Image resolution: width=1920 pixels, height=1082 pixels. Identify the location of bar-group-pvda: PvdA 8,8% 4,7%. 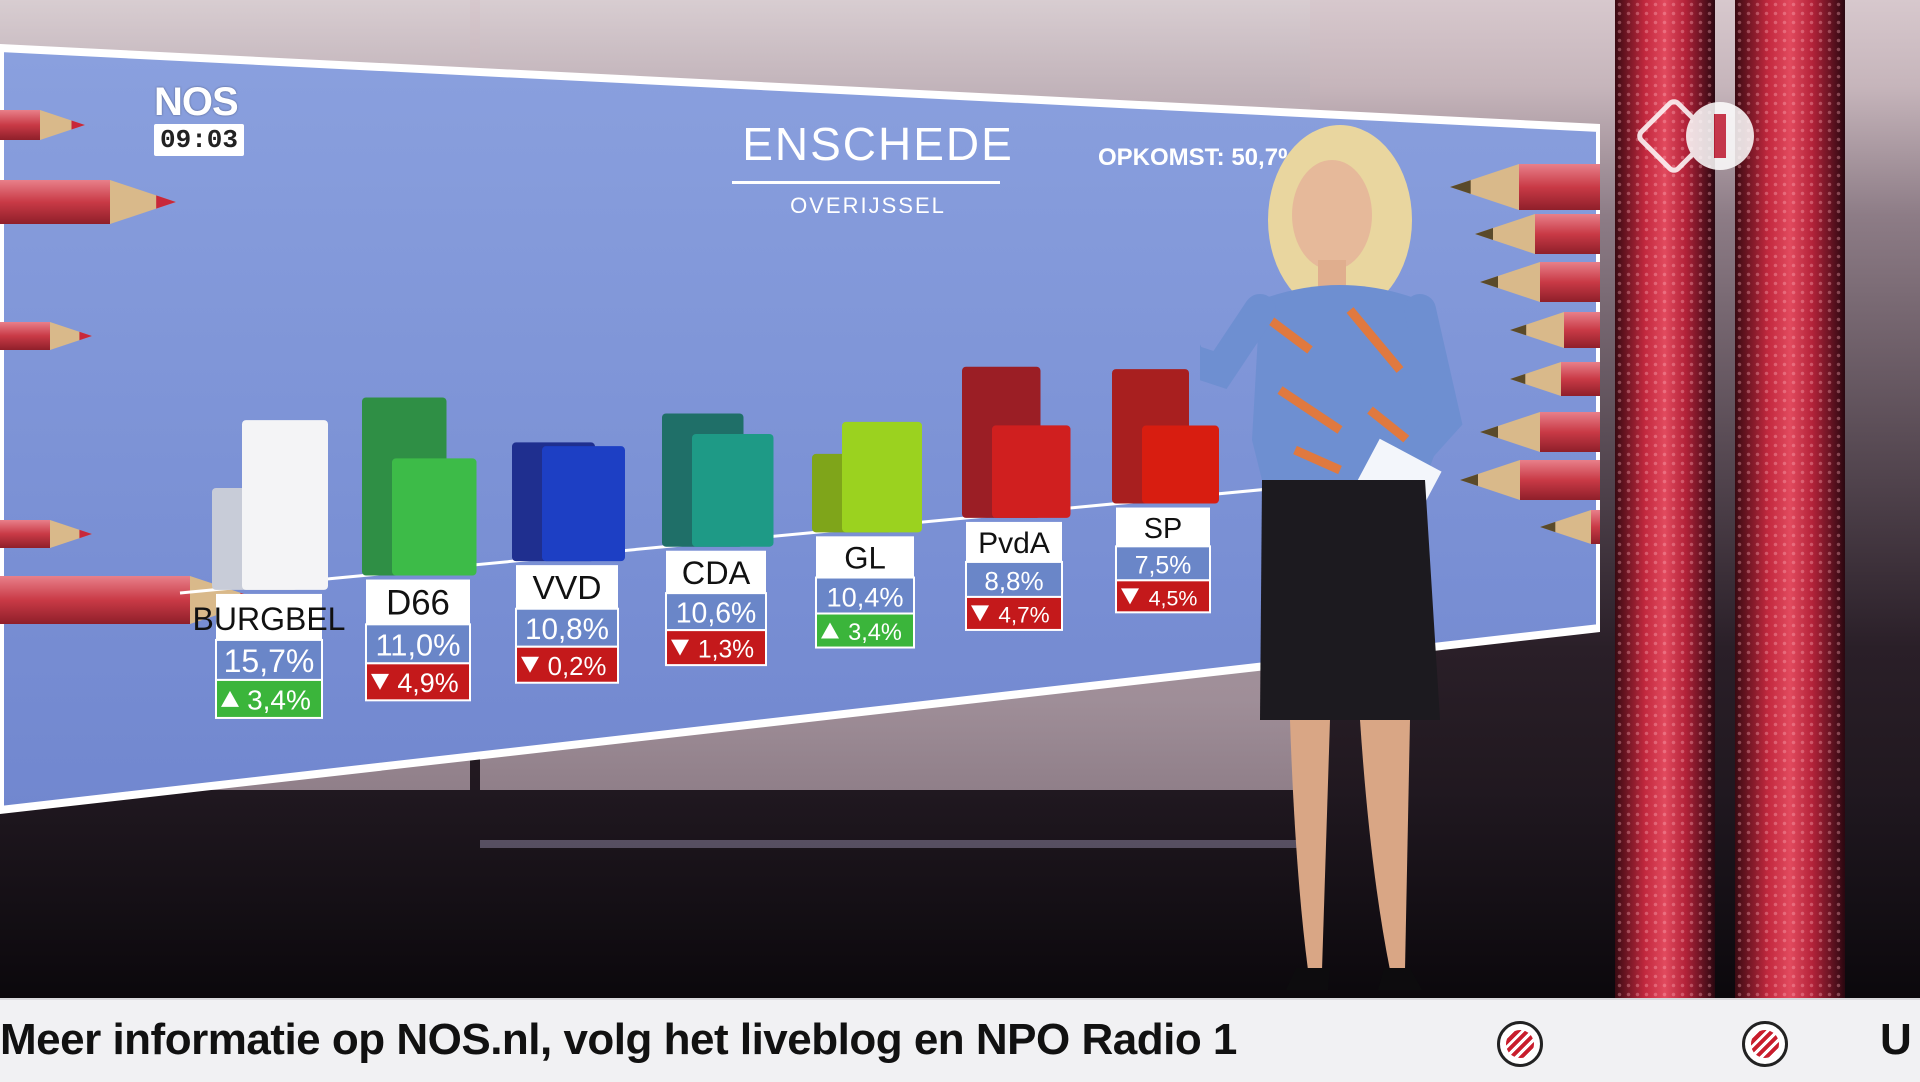
(1016, 498).